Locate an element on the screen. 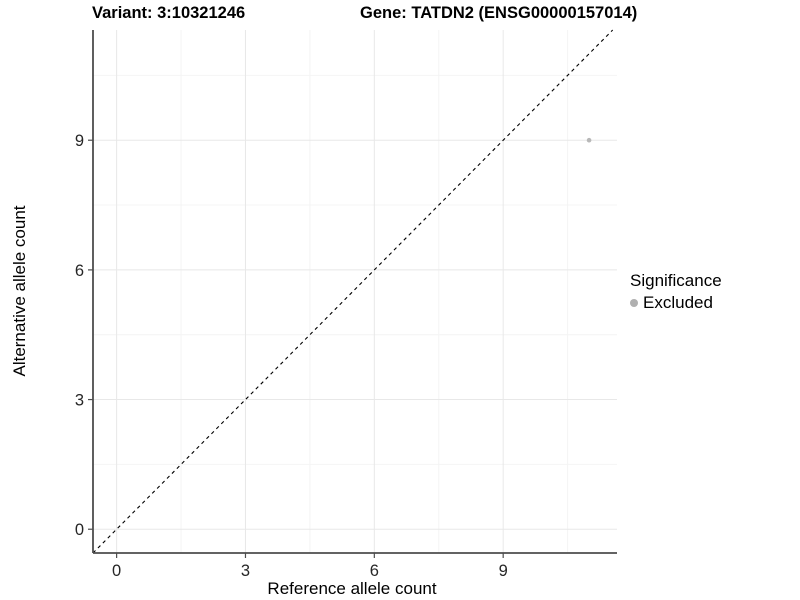 The width and height of the screenshot is (800, 600). x-tick-label: 3 is located at coordinates (245, 571).